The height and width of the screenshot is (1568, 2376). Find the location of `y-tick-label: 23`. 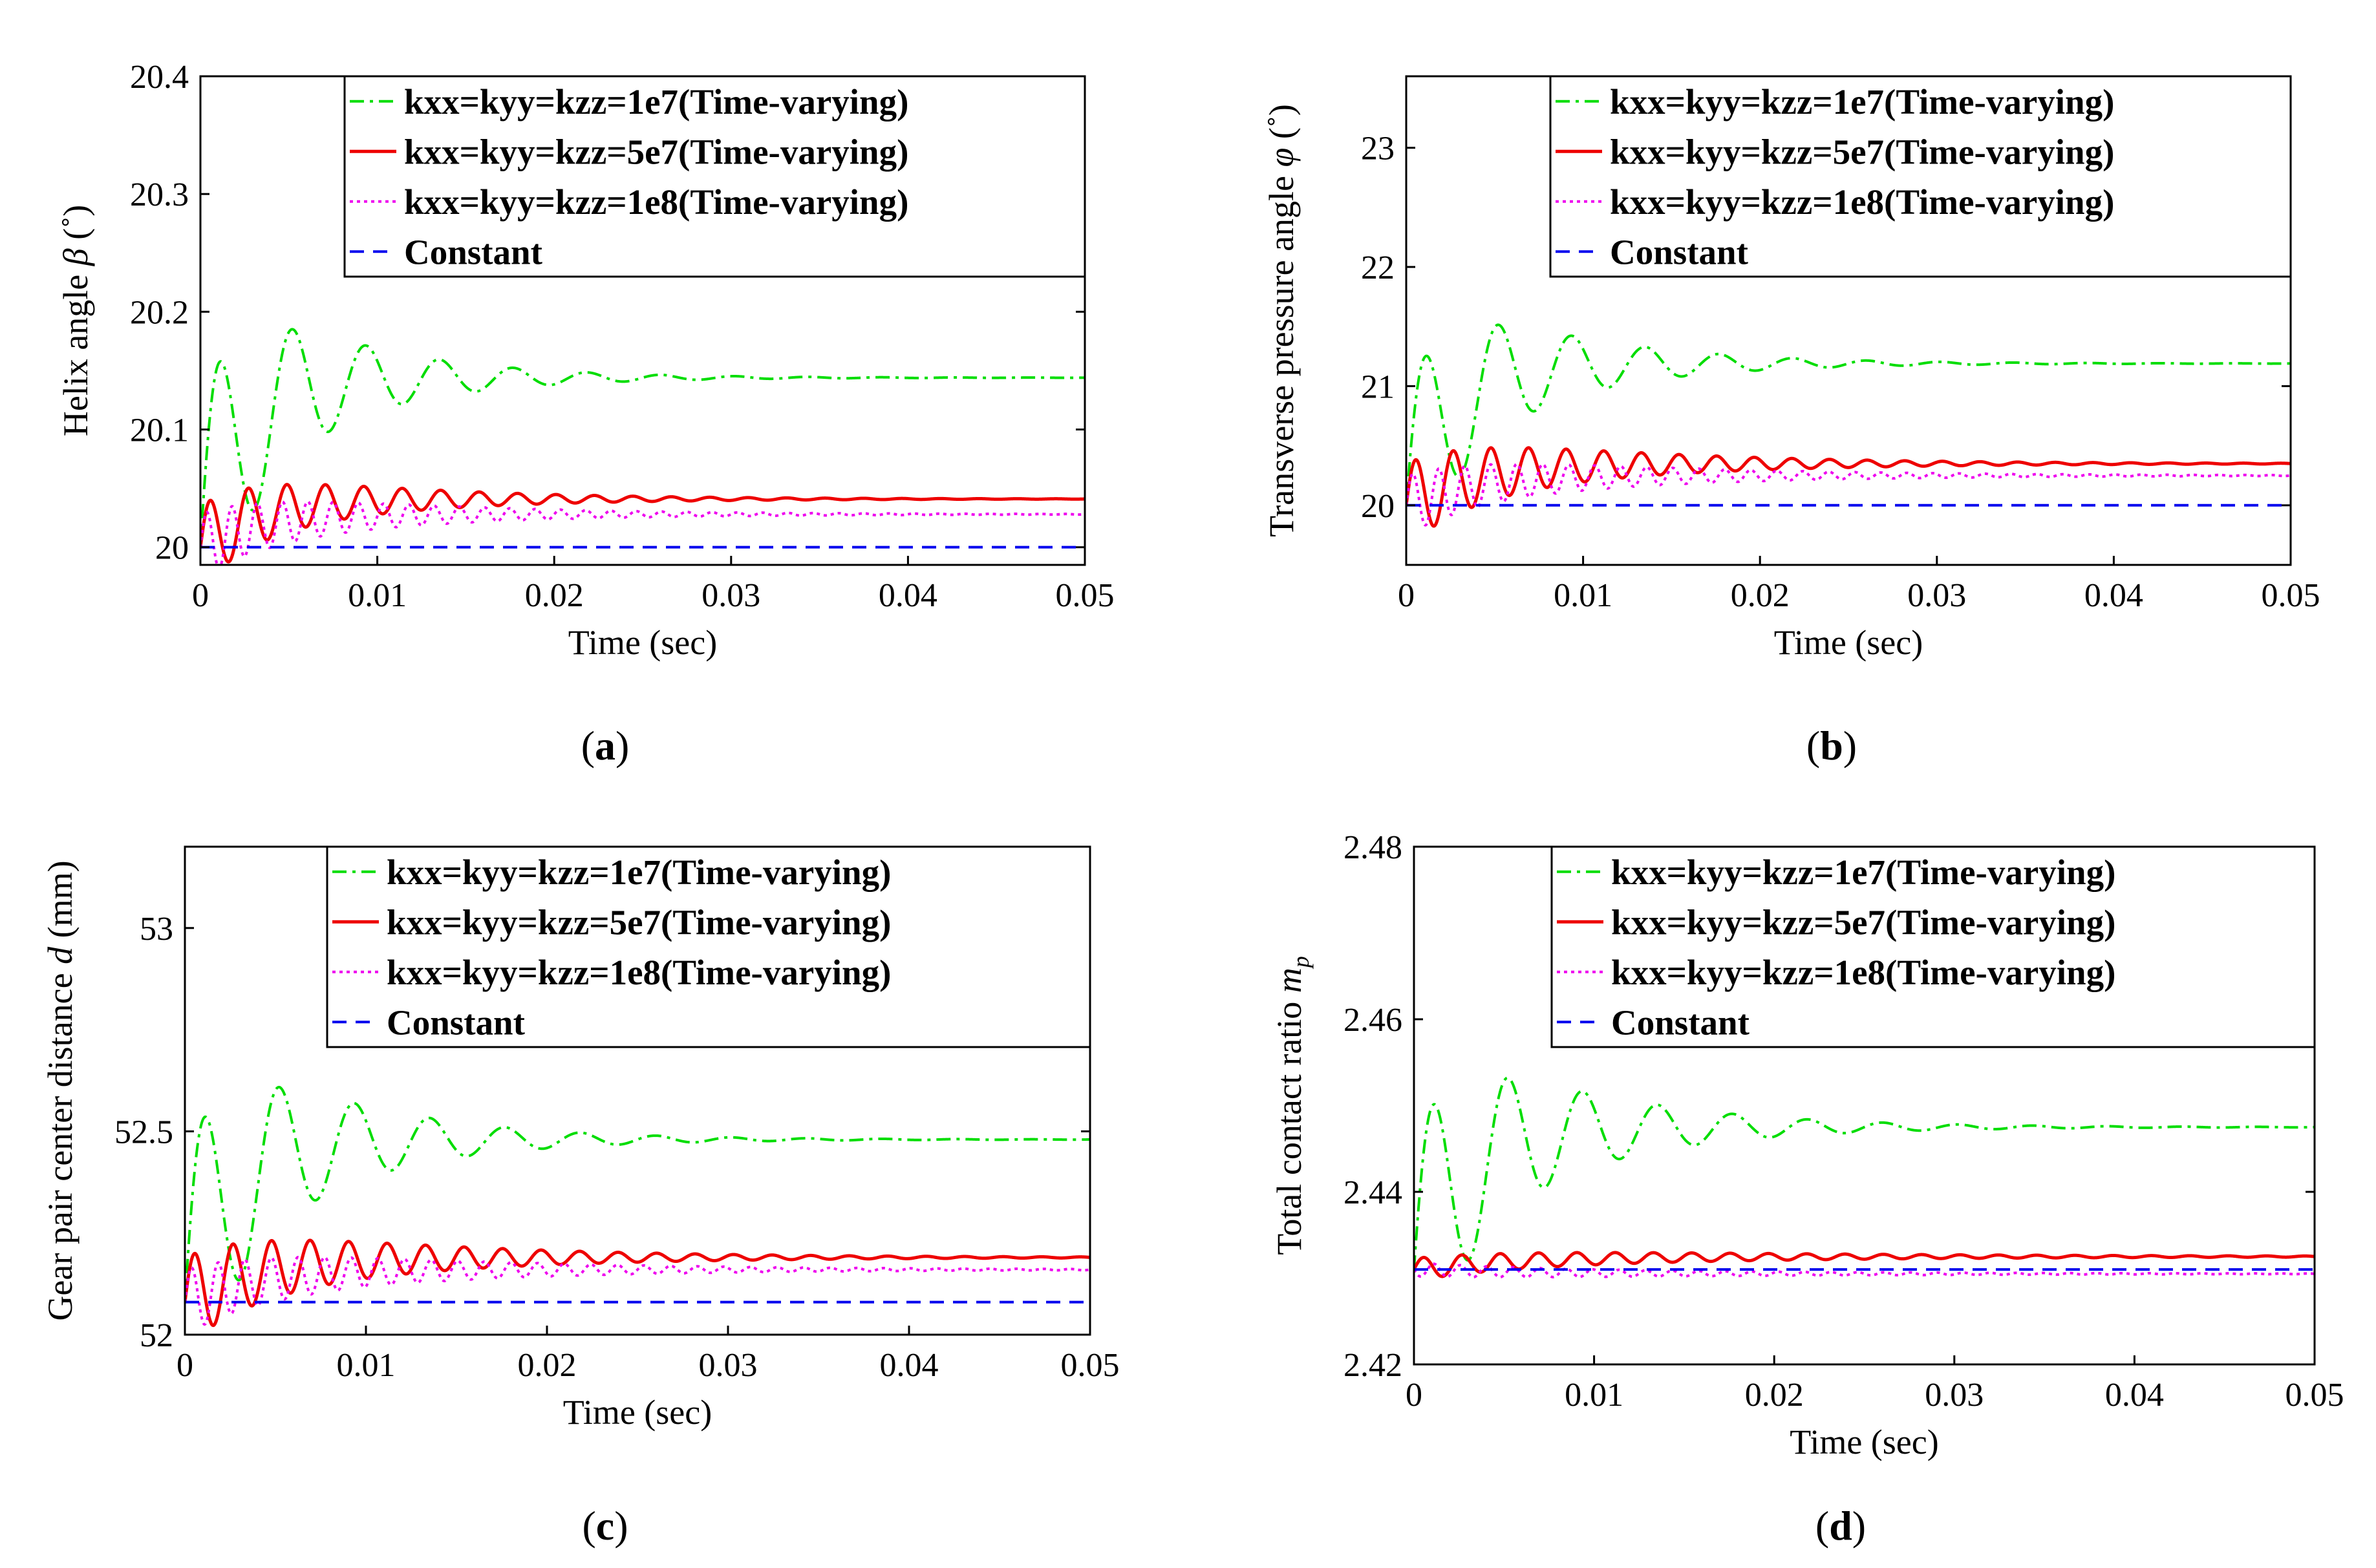

y-tick-label: 23 is located at coordinates (1378, 149).